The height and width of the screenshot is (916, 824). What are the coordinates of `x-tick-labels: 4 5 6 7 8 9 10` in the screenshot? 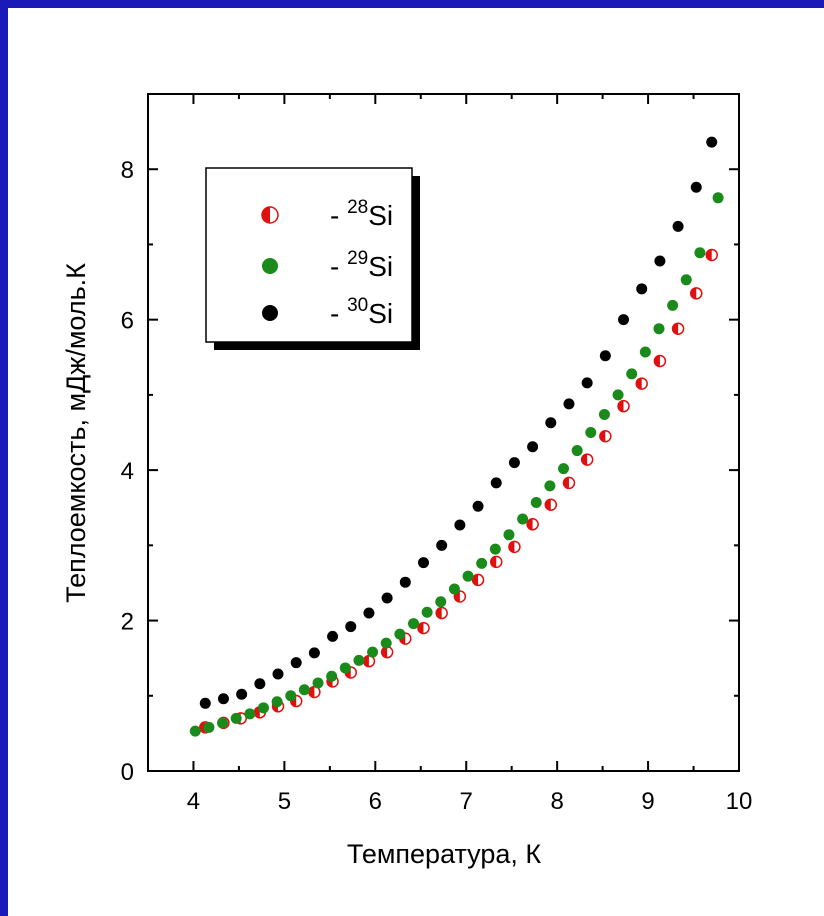 It's located at (470, 801).